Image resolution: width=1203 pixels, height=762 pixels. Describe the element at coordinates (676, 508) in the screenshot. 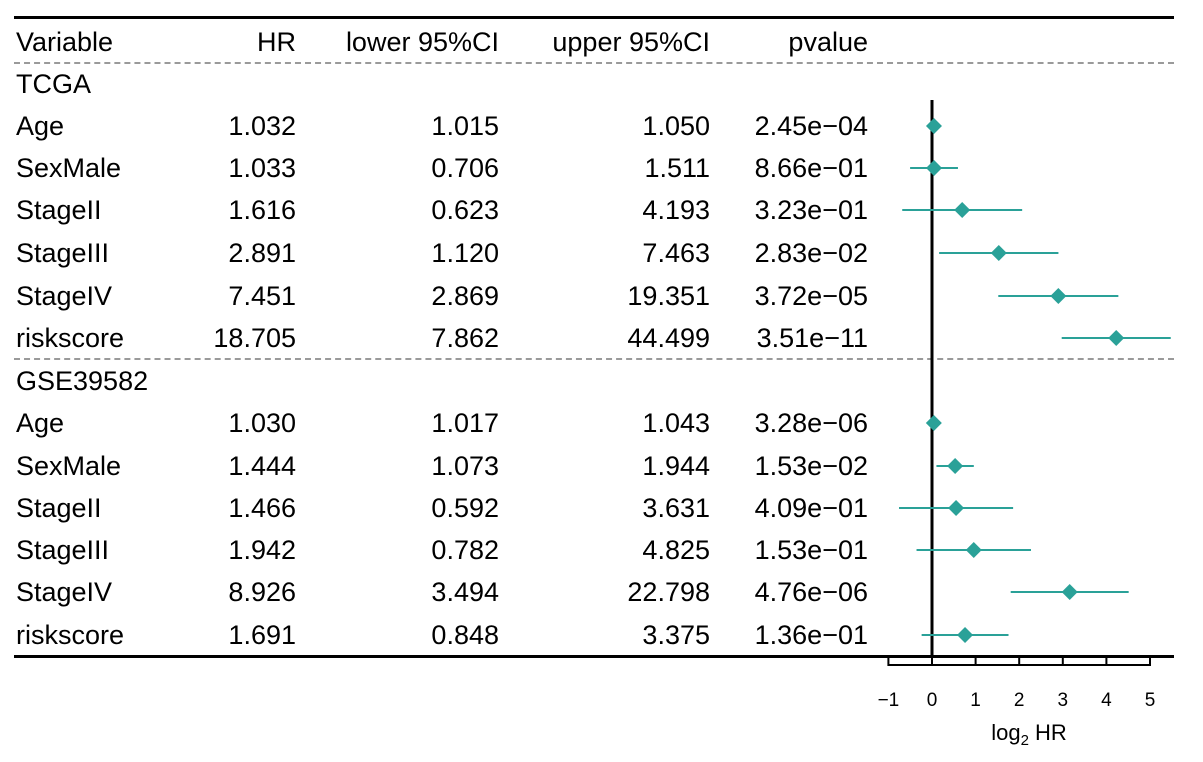

I see `cell-upper-ci: 3.631` at that location.